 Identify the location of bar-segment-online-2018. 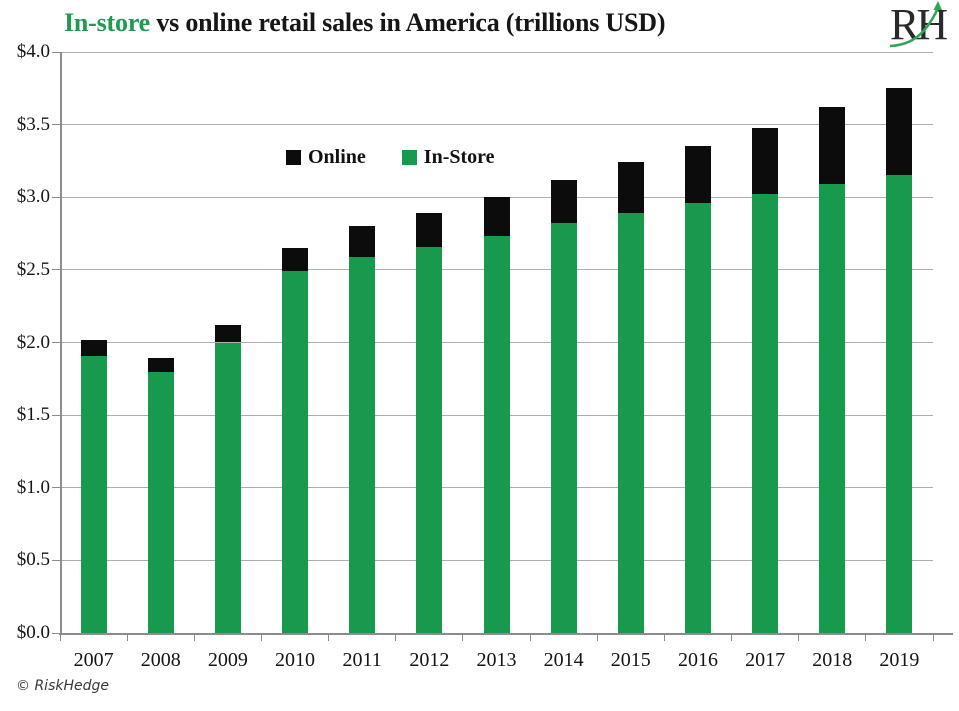
(832, 146).